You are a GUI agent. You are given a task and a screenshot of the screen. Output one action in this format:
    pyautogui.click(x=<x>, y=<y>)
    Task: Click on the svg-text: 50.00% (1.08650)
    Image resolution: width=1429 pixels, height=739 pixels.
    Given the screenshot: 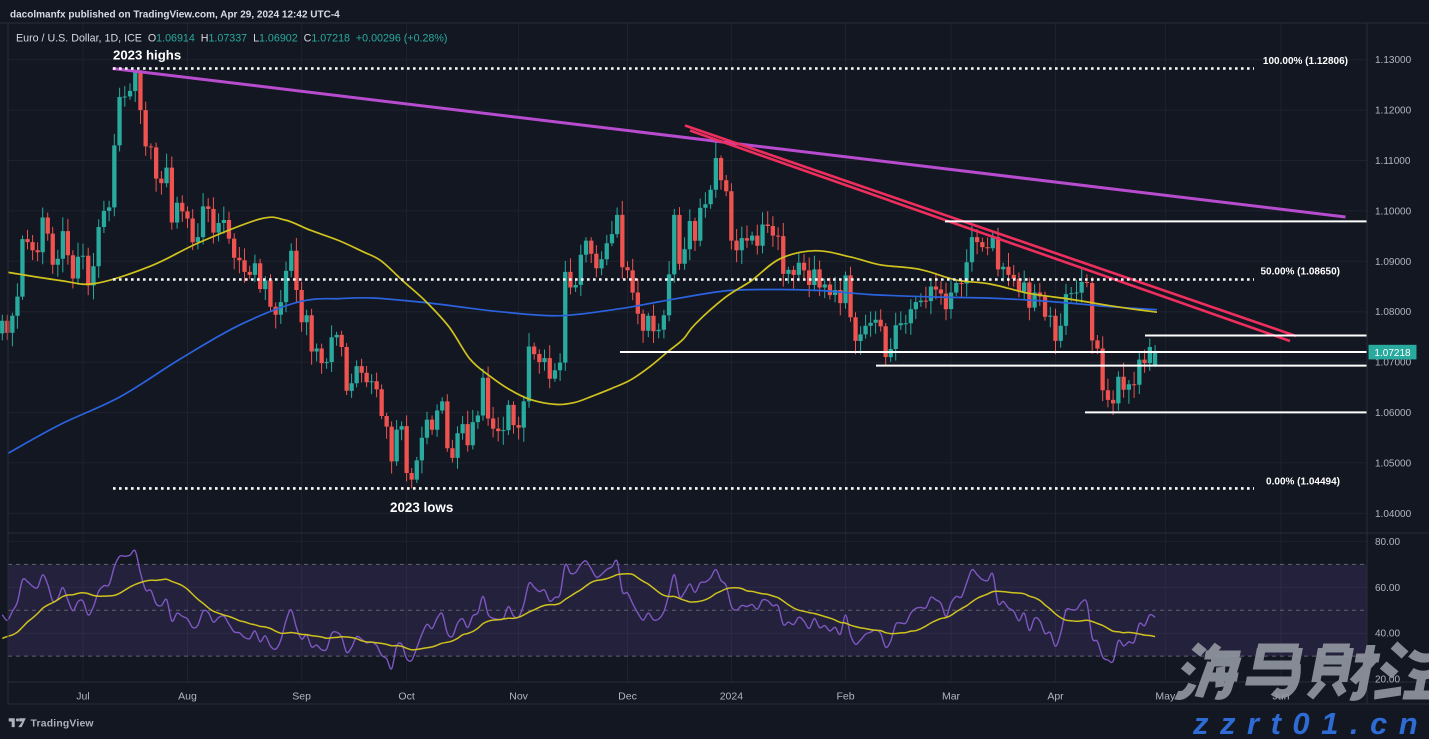 What is the action you would take?
    pyautogui.click(x=1300, y=272)
    